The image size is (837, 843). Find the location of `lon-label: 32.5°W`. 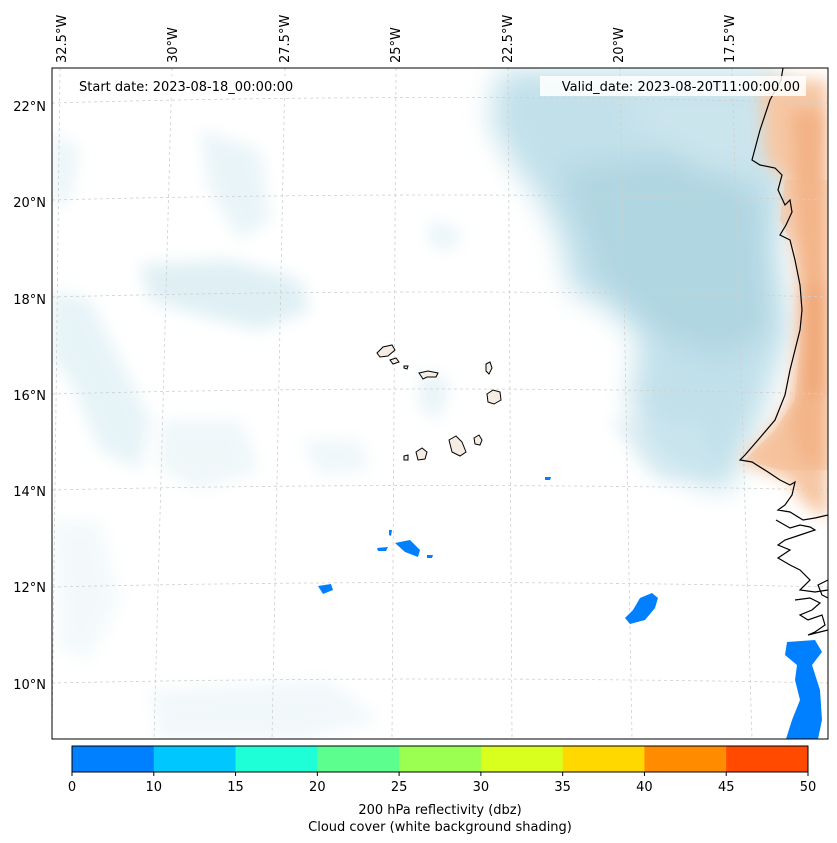

lon-label: 32.5°W is located at coordinates (62, 39).